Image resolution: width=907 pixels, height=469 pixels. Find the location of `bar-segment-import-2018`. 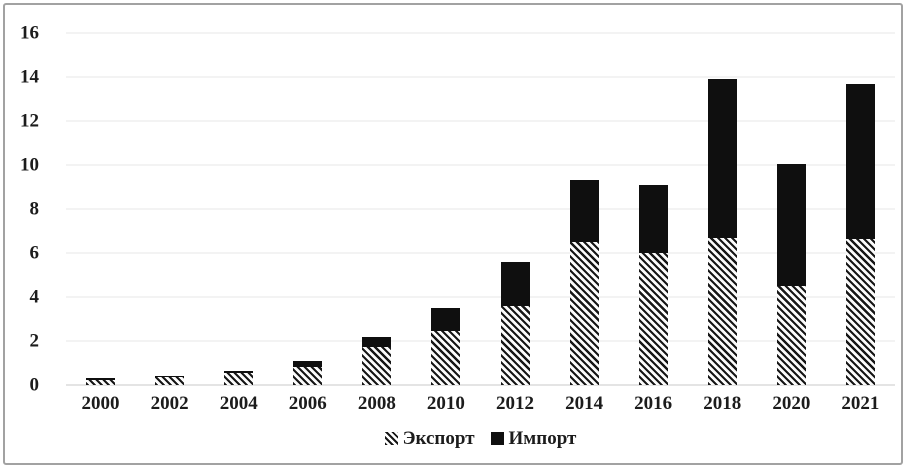

bar-segment-import-2018 is located at coordinates (722, 158).